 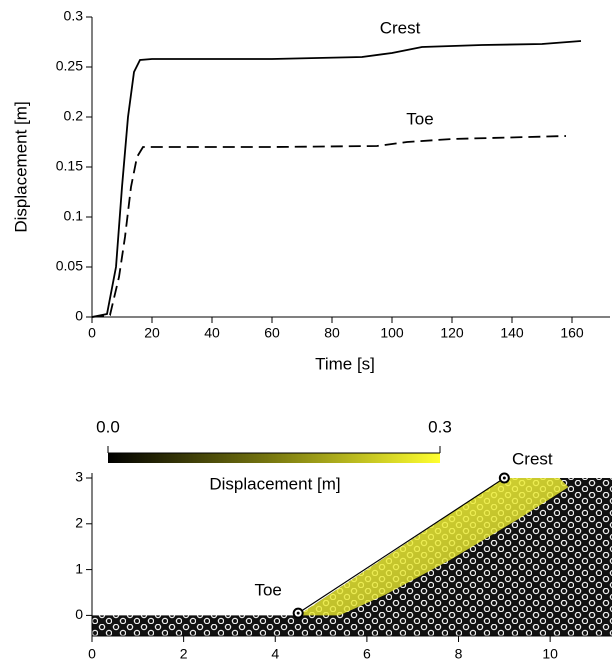 What do you see at coordinates (345, 363) in the screenshot?
I see `x-axis-label: Time [s]` at bounding box center [345, 363].